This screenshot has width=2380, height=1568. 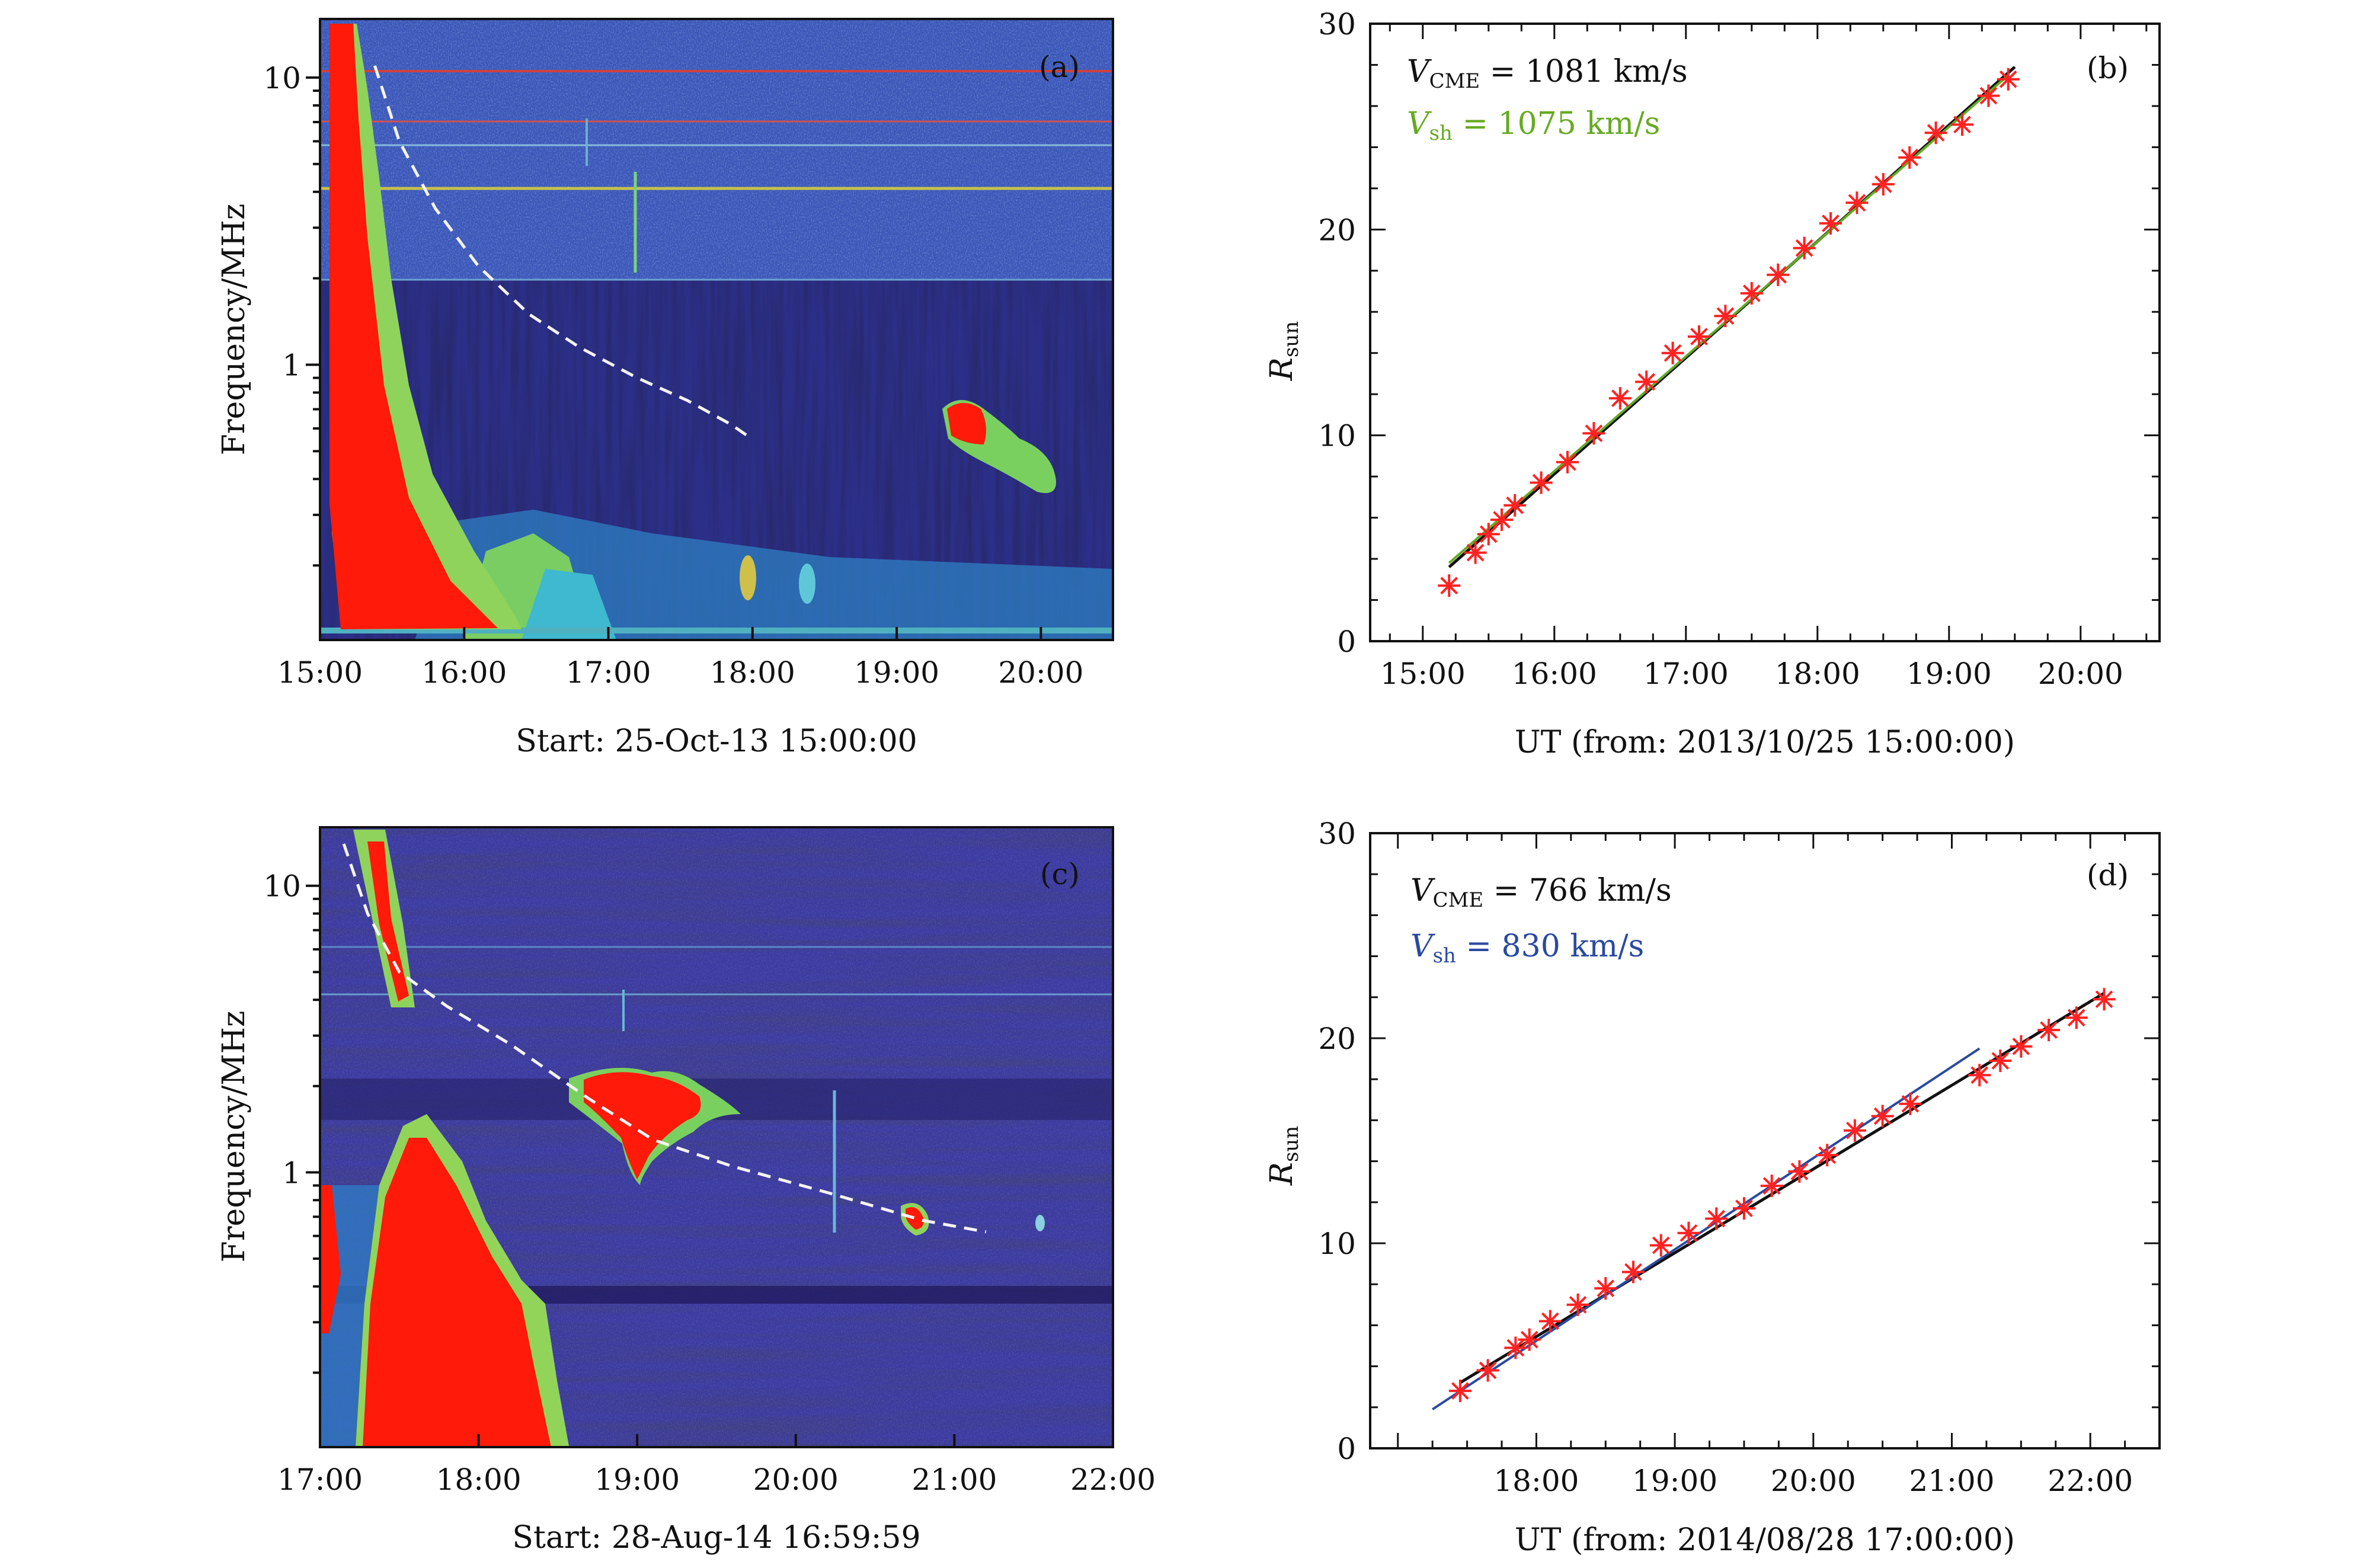 What do you see at coordinates (563, 253) in the screenshot?
I see `panel-a-dashed-track` at bounding box center [563, 253].